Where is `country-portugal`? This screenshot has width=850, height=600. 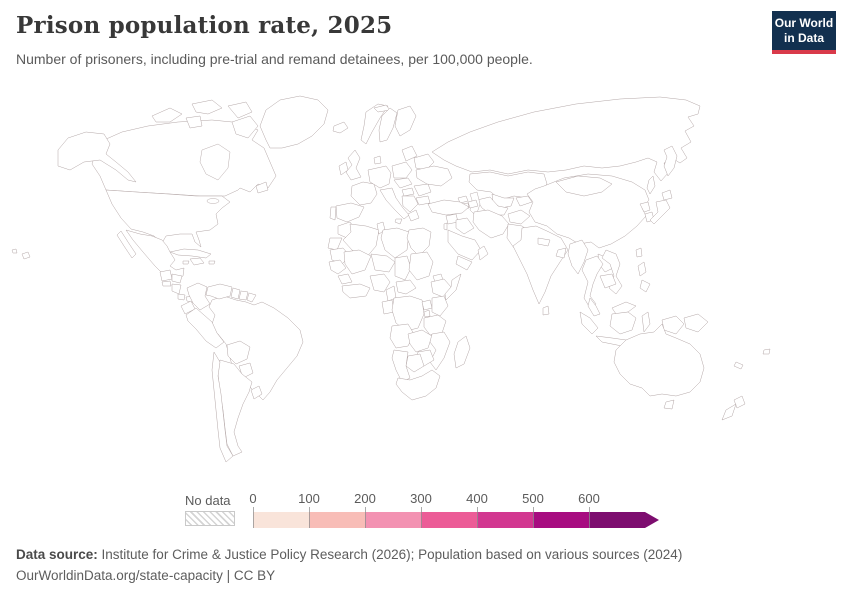
country-portugal is located at coordinates (333, 213).